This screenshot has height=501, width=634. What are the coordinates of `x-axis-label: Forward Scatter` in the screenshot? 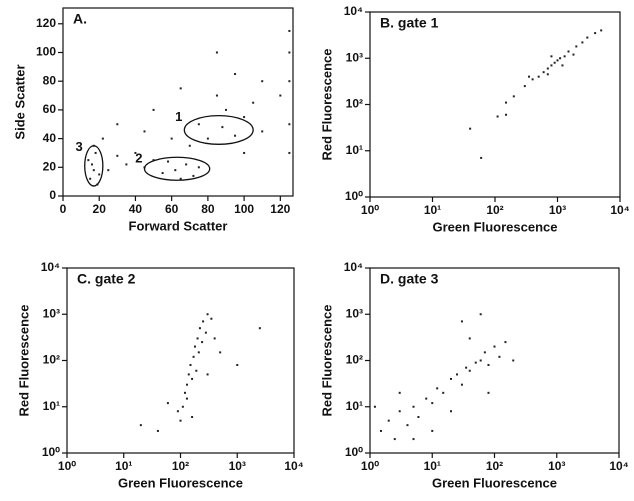 It's located at (178, 225).